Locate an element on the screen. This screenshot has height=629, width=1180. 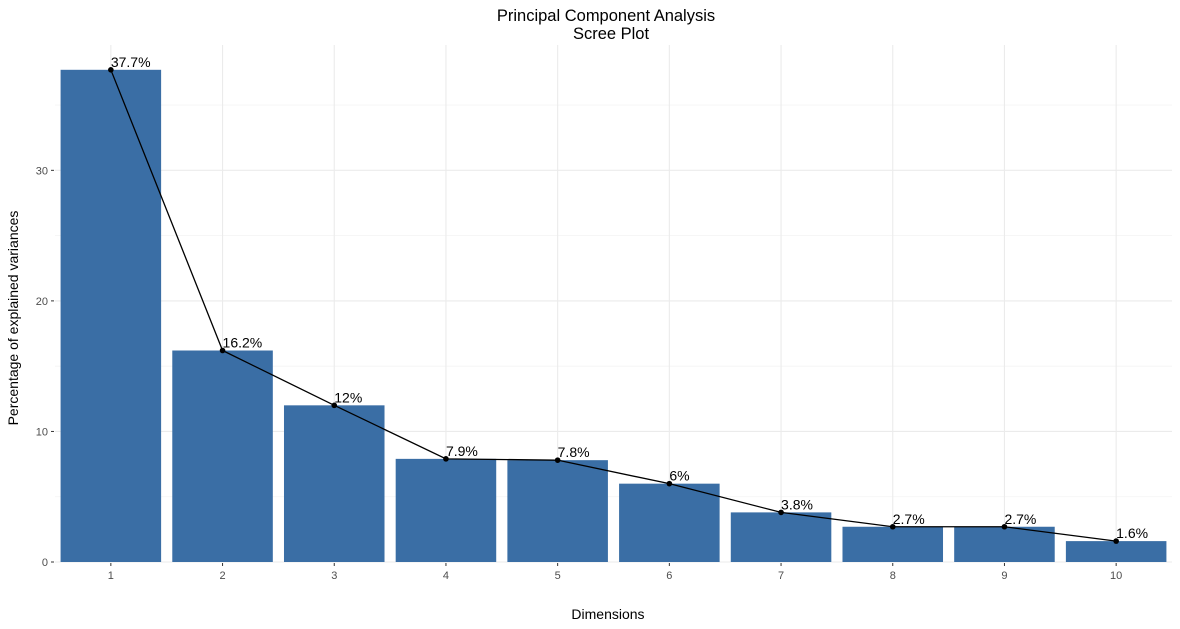
y-tick-label: 20 is located at coordinates (42, 302).